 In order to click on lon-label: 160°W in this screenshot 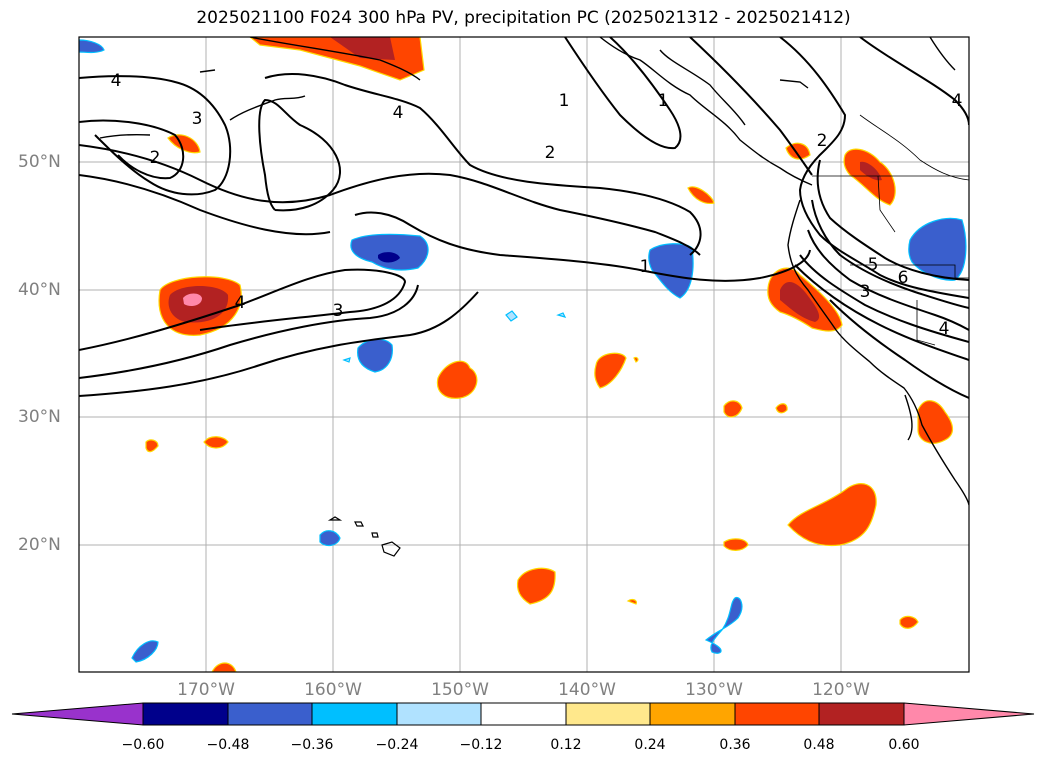, I will do `click(333, 690)`.